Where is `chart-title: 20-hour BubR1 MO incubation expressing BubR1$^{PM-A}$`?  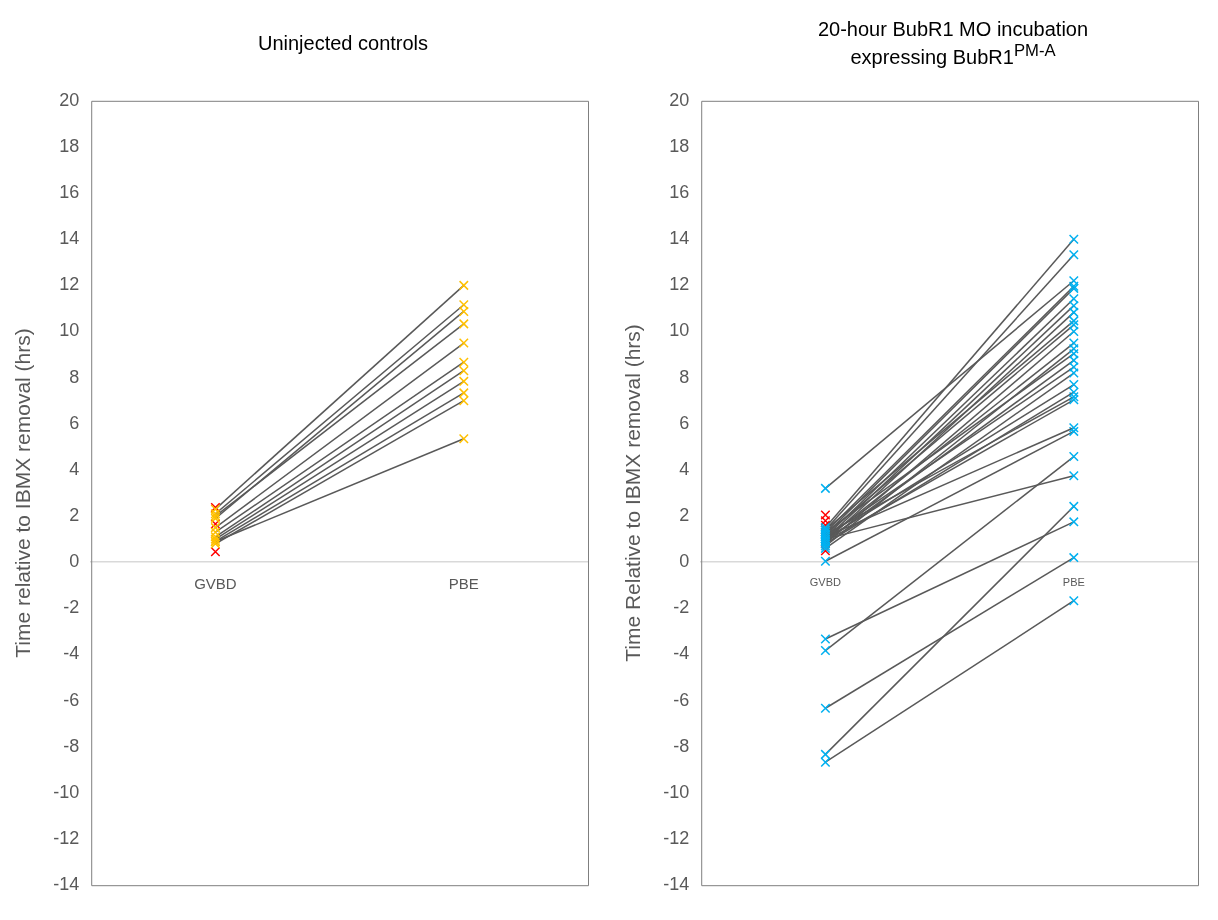
chart-title: 20-hour BubR1 MO incubation expressing BubR1$^{PM-A}$ is located at coordinates (953, 43).